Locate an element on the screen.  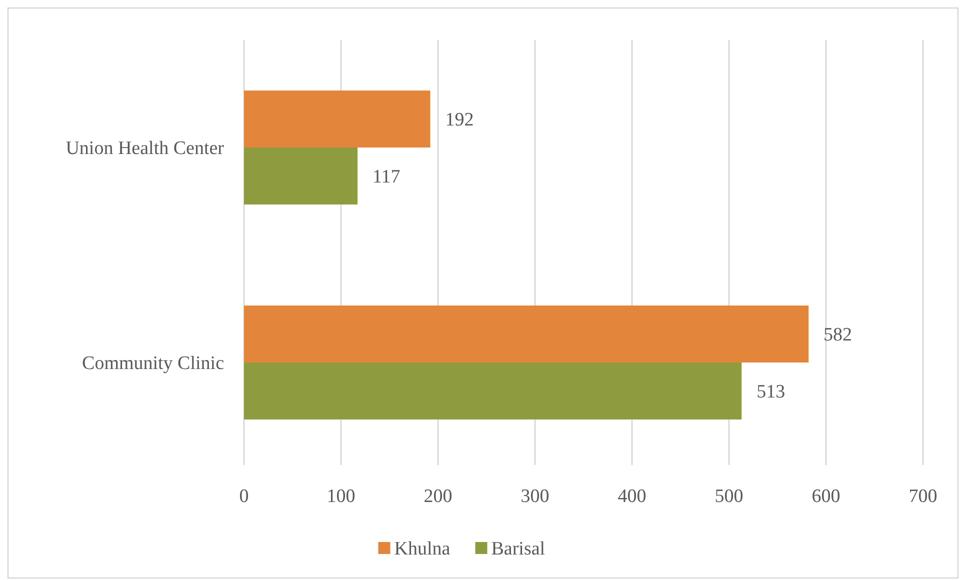
data-label: 192 is located at coordinates (459, 120).